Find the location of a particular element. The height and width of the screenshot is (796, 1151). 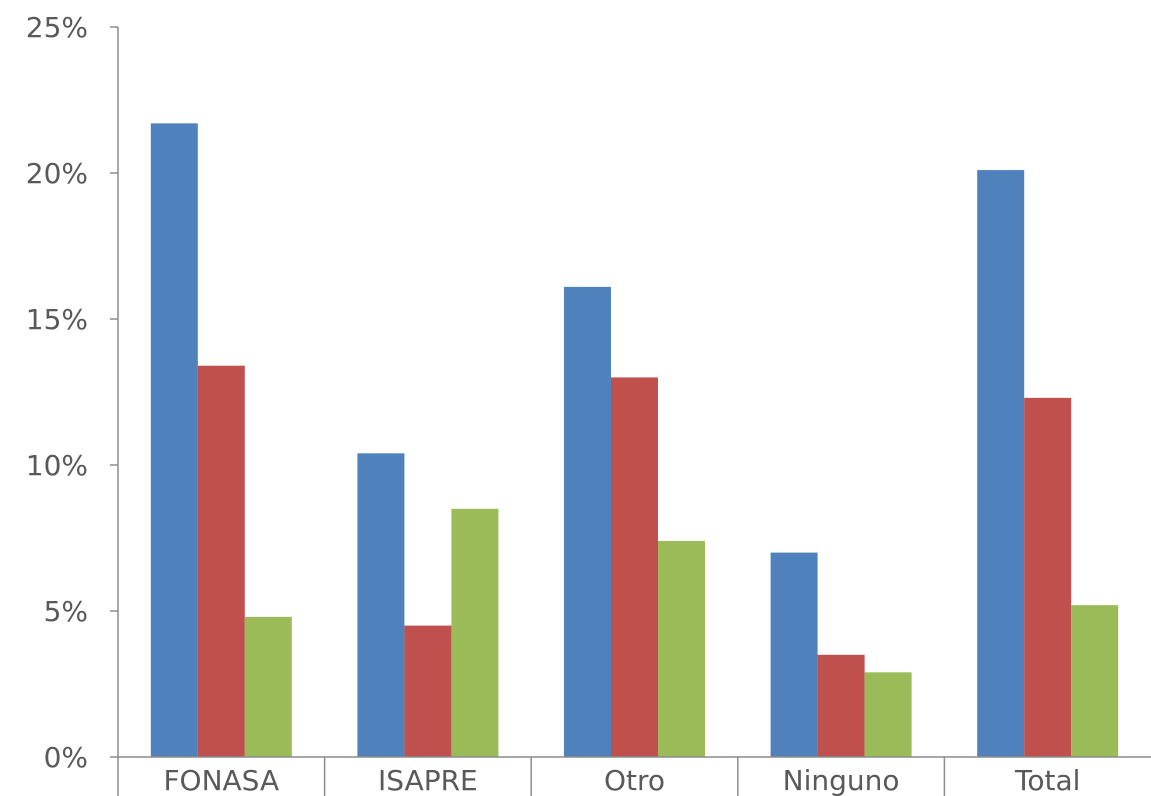

y-tick-label: 15% is located at coordinates (57, 319).